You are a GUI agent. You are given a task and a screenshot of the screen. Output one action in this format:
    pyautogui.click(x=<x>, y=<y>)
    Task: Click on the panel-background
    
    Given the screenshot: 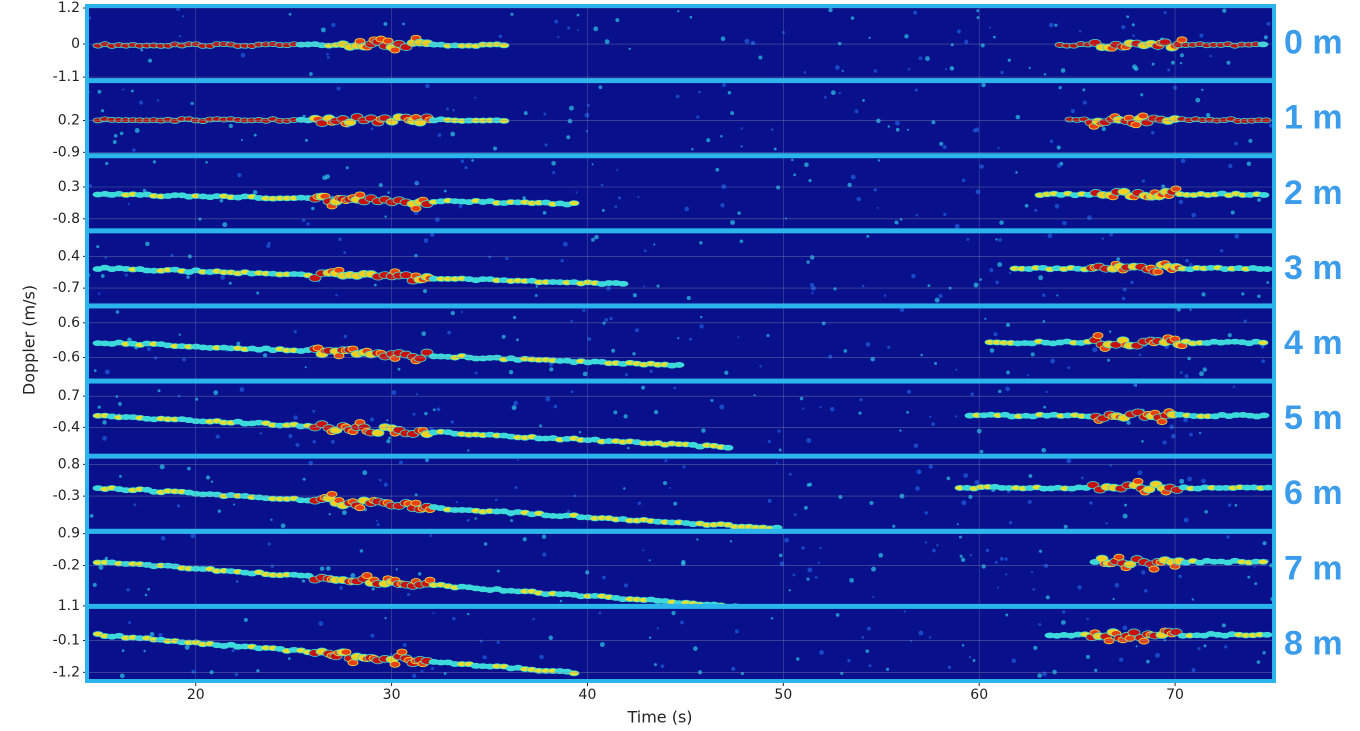 What is the action you would take?
    pyautogui.click(x=680, y=118)
    